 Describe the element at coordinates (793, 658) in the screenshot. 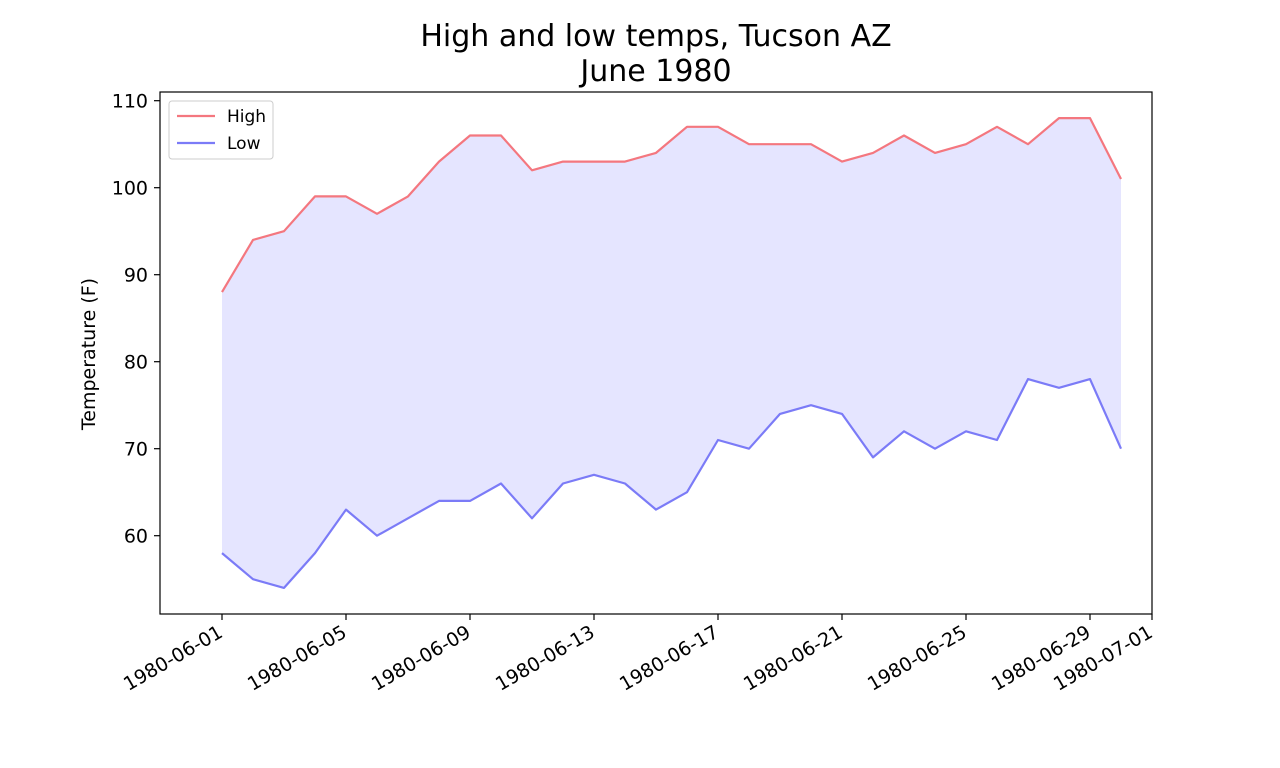

I see `x-tick-label: 1980-06-21` at that location.